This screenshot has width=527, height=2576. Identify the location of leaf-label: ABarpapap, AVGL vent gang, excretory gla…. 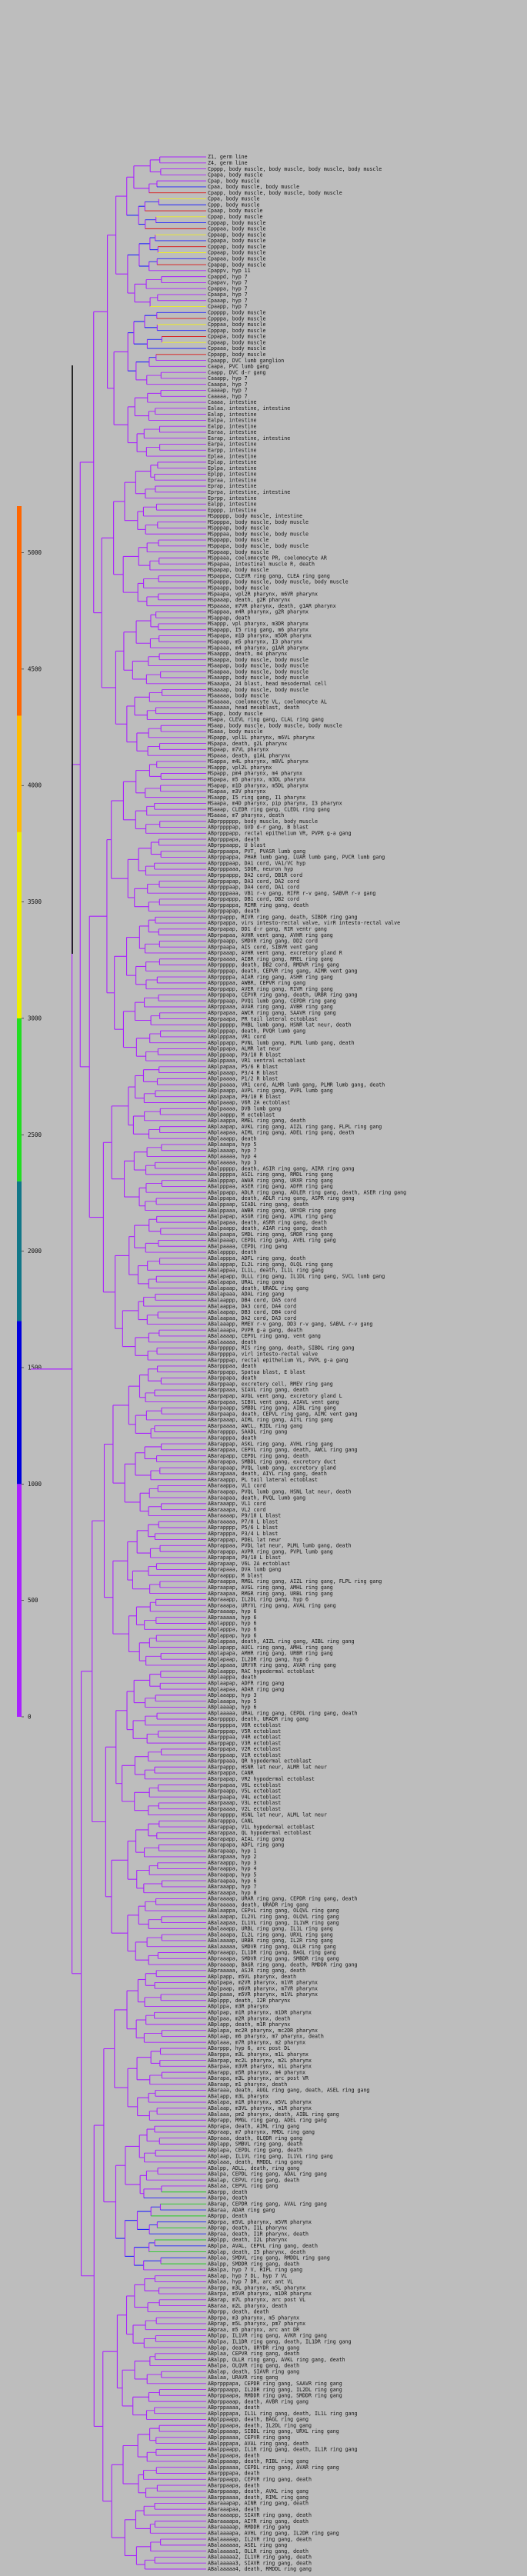
(275, 1396).